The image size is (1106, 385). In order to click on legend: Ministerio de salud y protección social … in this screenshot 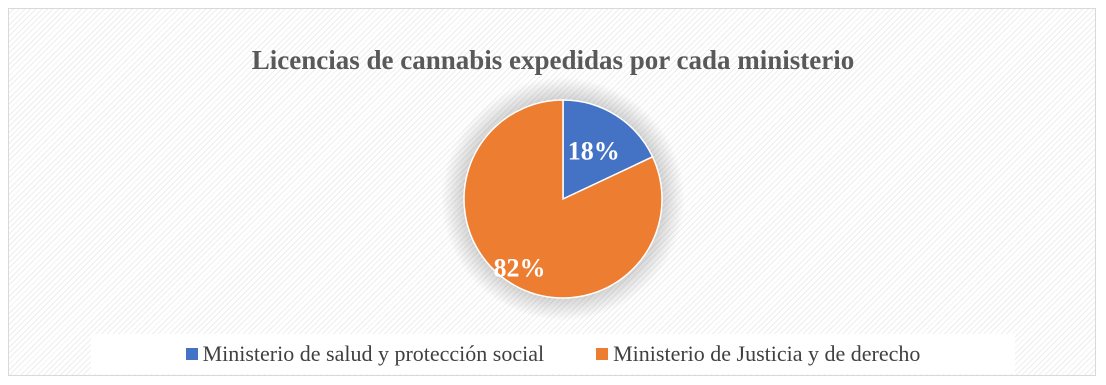, I will do `click(553, 354)`.